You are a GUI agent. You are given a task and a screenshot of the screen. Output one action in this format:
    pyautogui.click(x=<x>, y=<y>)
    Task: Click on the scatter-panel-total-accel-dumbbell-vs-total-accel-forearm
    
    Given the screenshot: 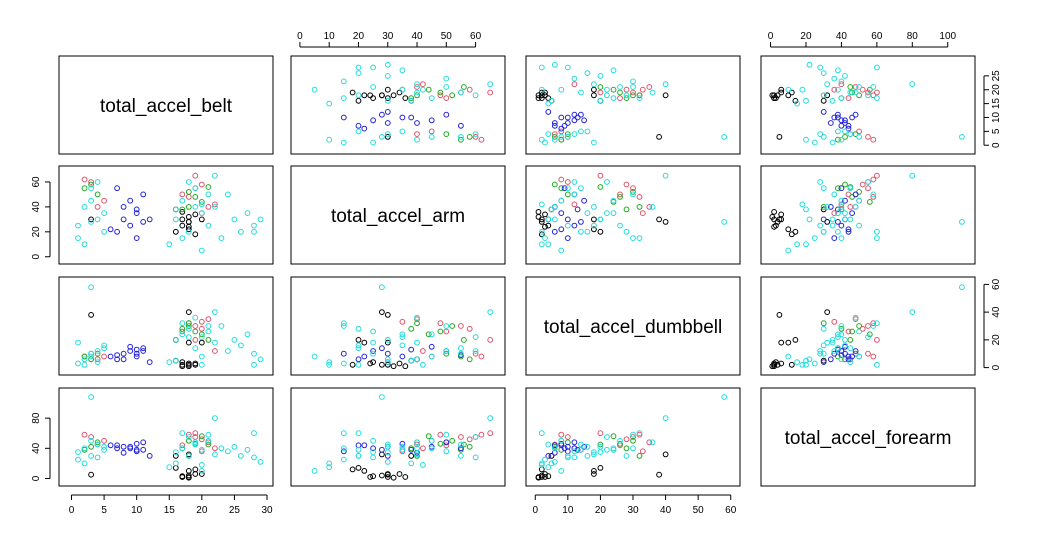 What is the action you would take?
    pyautogui.click(x=868, y=326)
    